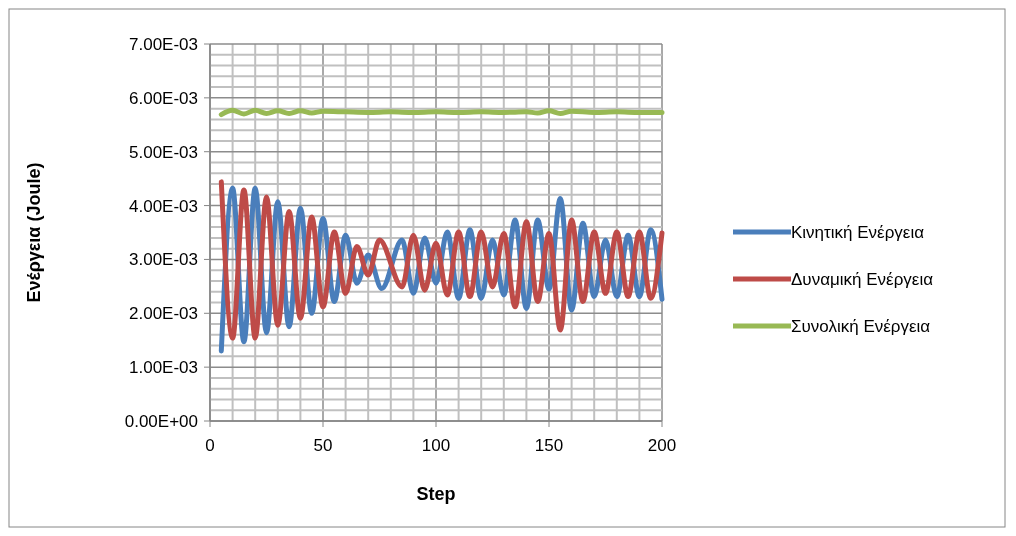 This screenshot has height=536, width=1016. I want to click on x-tick-label: 200, so click(662, 445).